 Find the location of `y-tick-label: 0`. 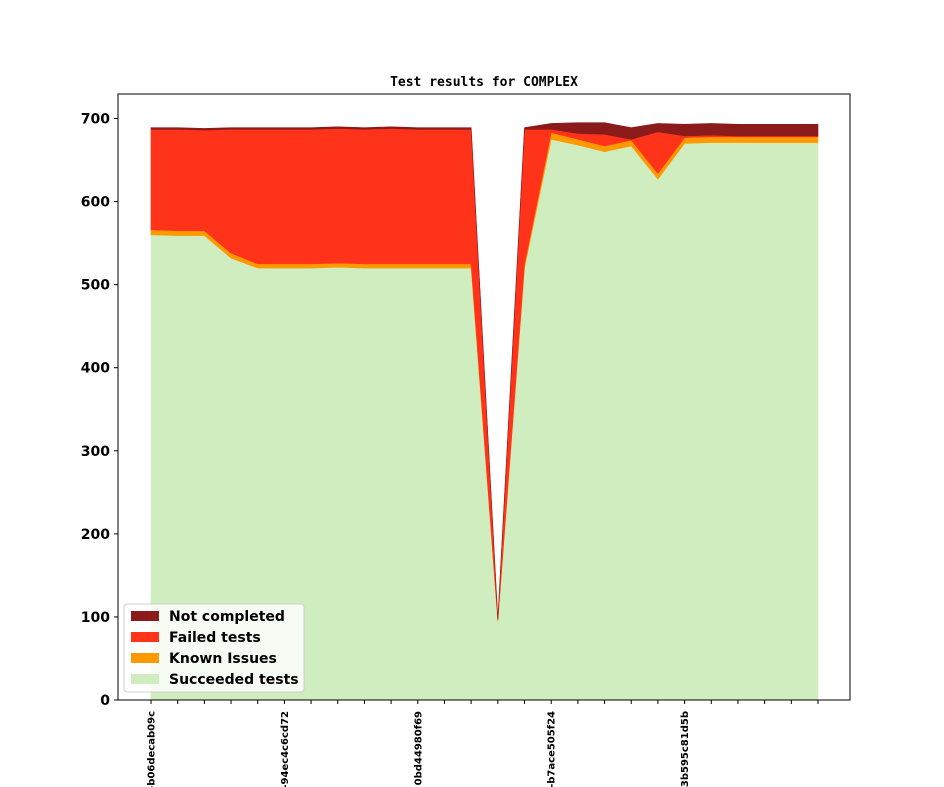

y-tick-label: 0 is located at coordinates (105, 701).